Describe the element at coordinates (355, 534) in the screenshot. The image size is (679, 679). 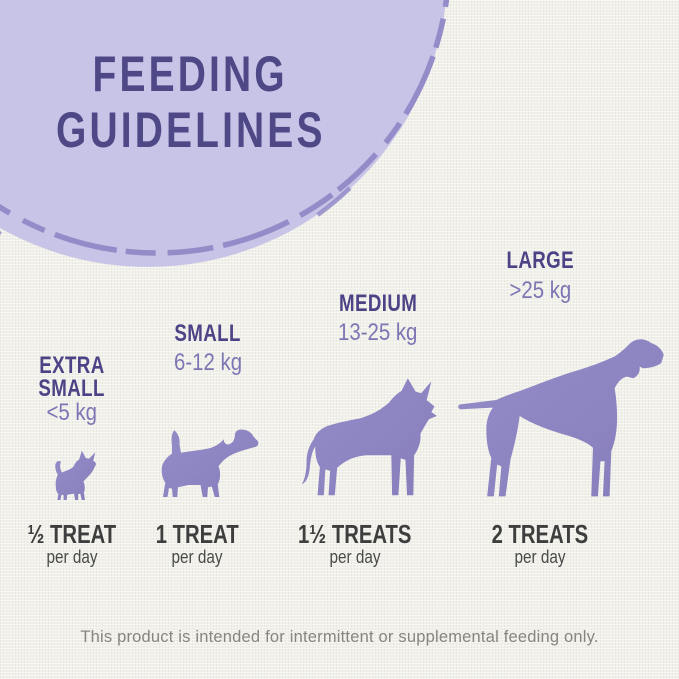
I see `treat-amount: 1½ TREATS` at that location.